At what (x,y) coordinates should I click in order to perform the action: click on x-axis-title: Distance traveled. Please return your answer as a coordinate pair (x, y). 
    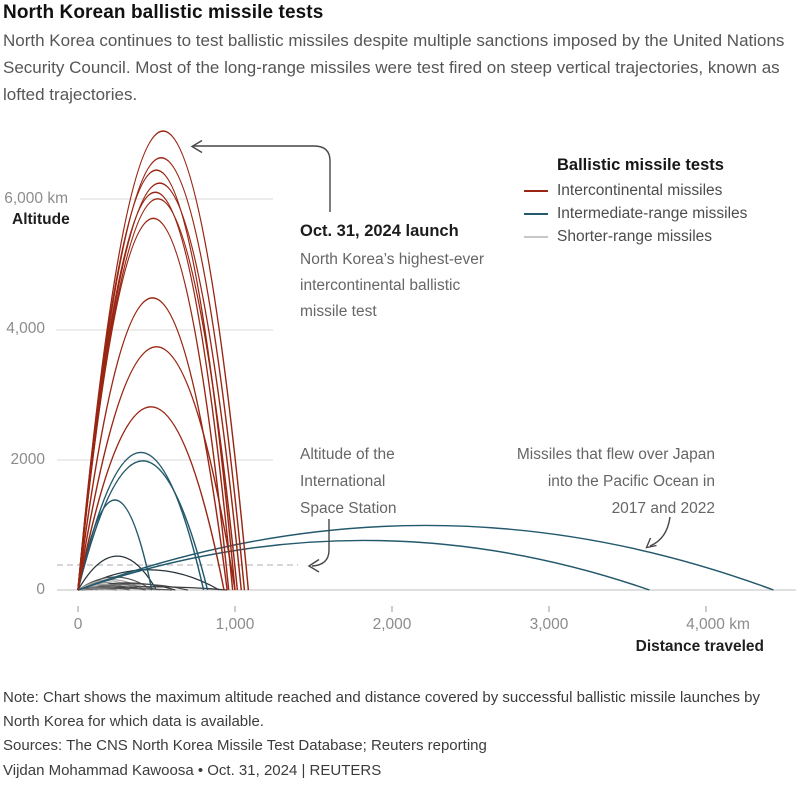
    Looking at the image, I should click on (699, 646).